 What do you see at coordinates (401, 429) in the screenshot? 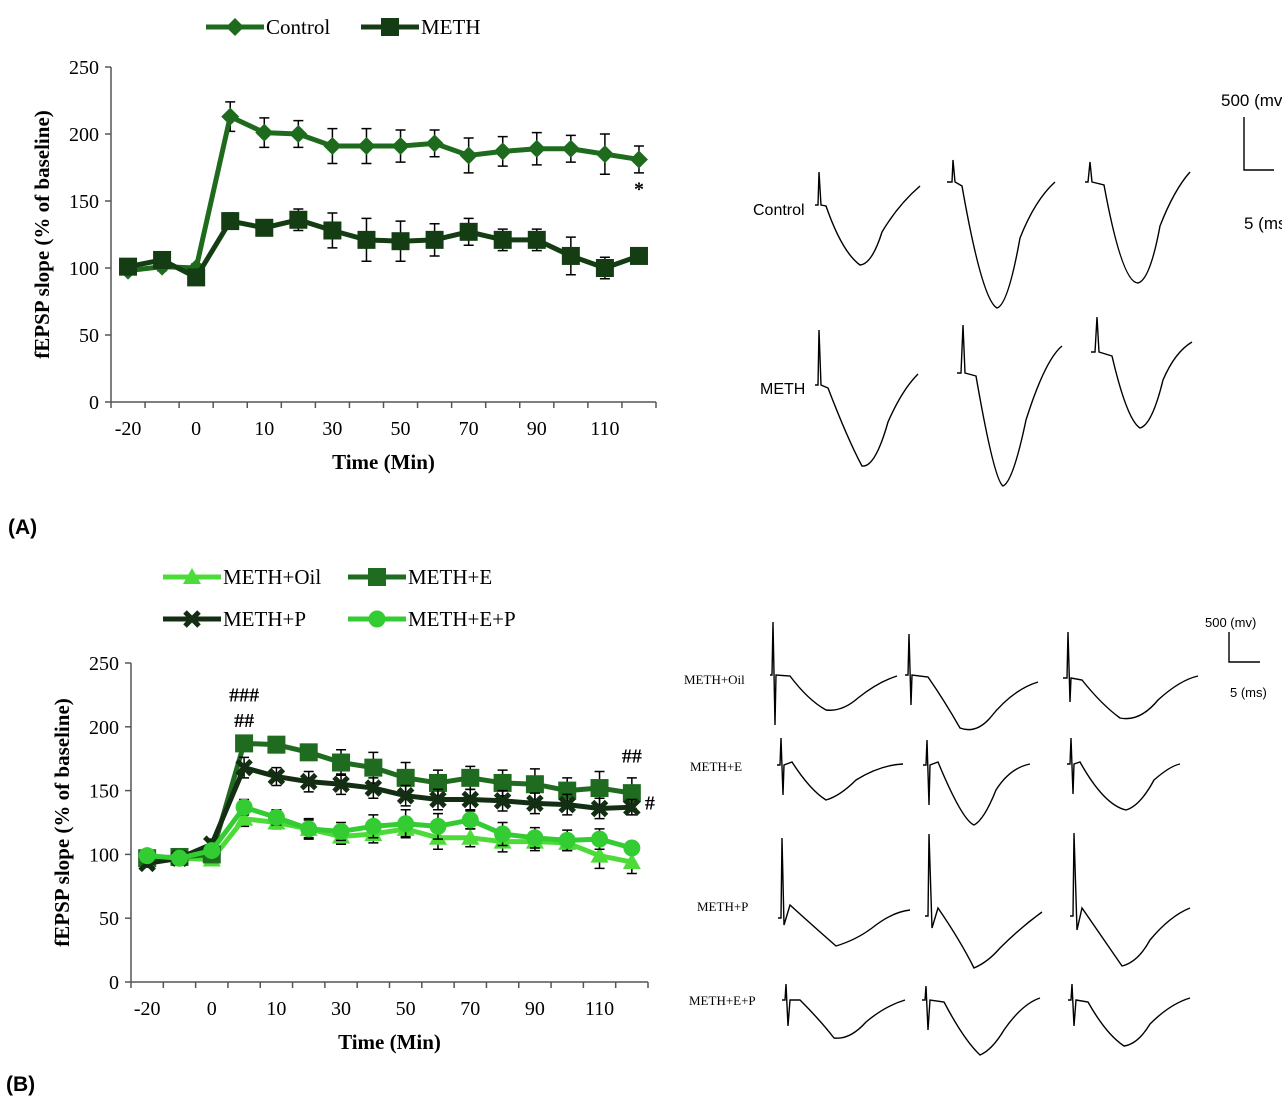
I see `x-tick-label: 50` at bounding box center [401, 429].